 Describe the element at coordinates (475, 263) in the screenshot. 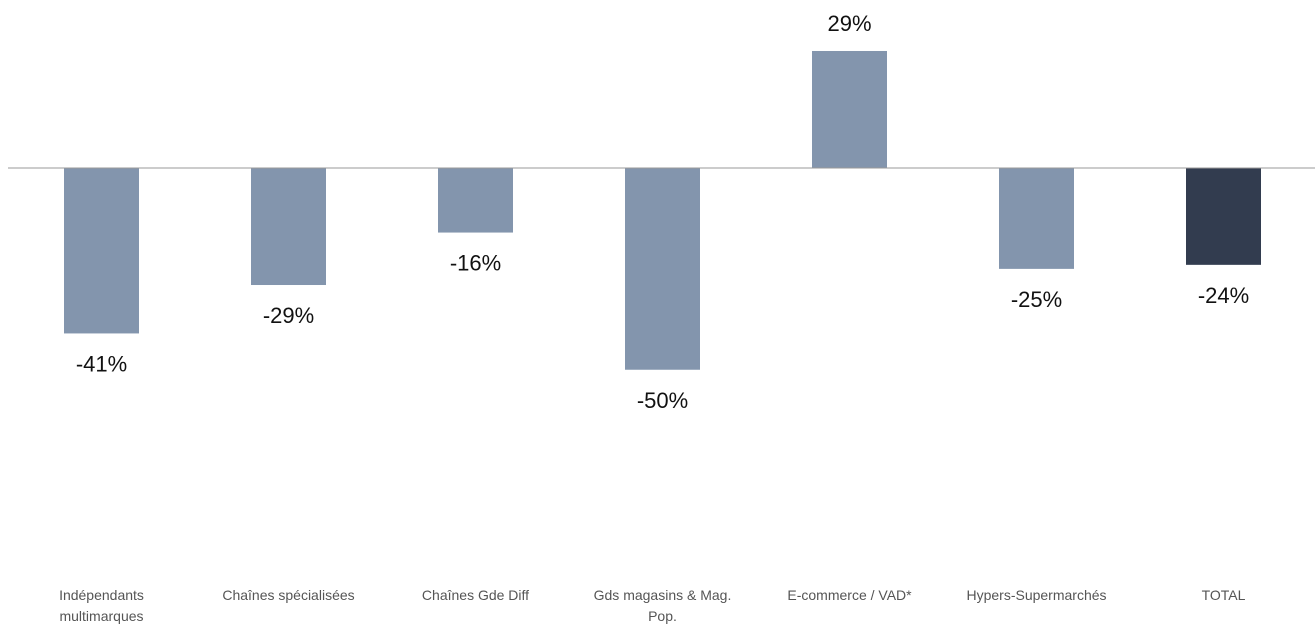

I see `value-label-2: -16%` at that location.